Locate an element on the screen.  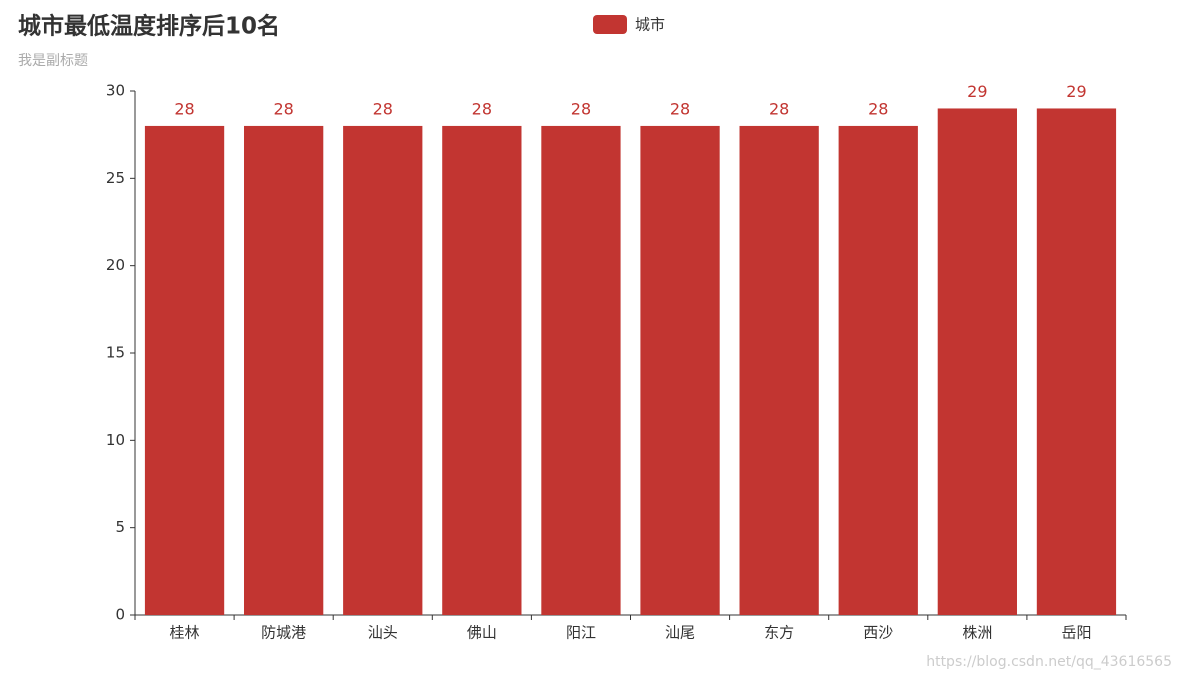
chart-title: 城市最低温度排序后10名 is located at coordinates (149, 26).